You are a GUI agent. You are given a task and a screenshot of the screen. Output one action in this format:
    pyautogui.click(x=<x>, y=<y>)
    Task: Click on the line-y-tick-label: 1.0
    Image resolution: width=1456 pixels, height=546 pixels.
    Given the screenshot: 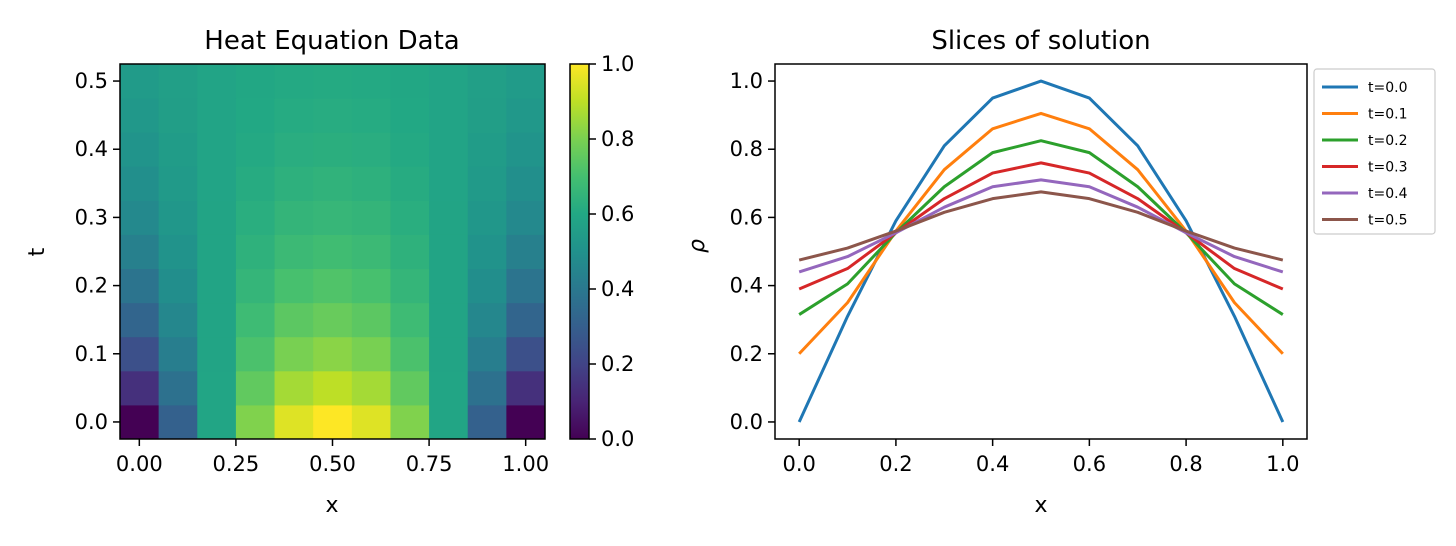 What is the action you would take?
    pyautogui.click(x=746, y=81)
    